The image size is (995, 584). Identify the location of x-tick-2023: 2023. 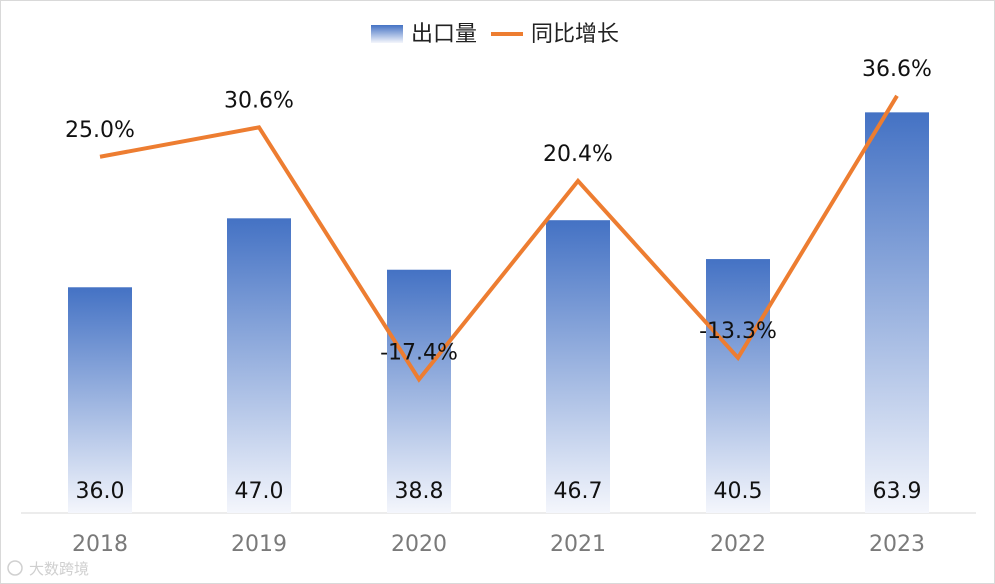
(897, 544).